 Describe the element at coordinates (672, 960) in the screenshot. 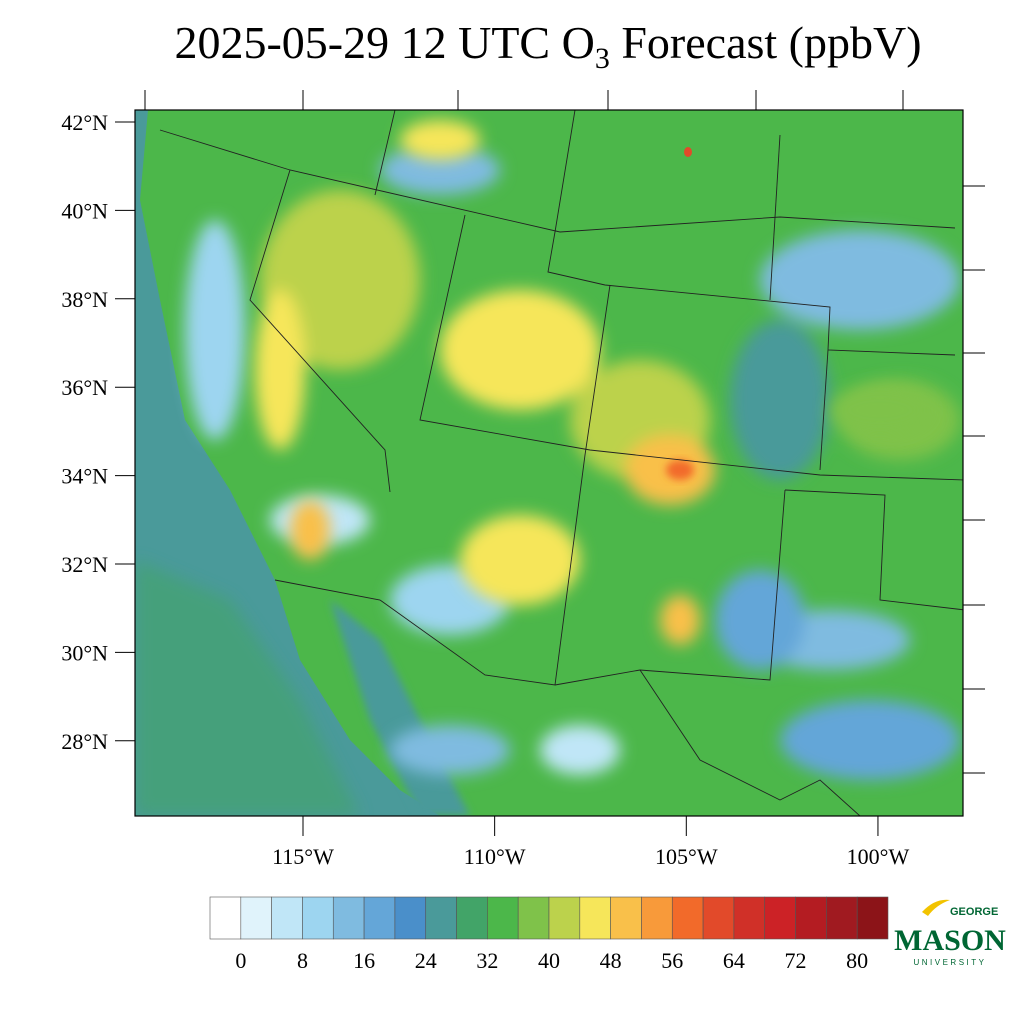

I see `colorbar-label: 56` at that location.